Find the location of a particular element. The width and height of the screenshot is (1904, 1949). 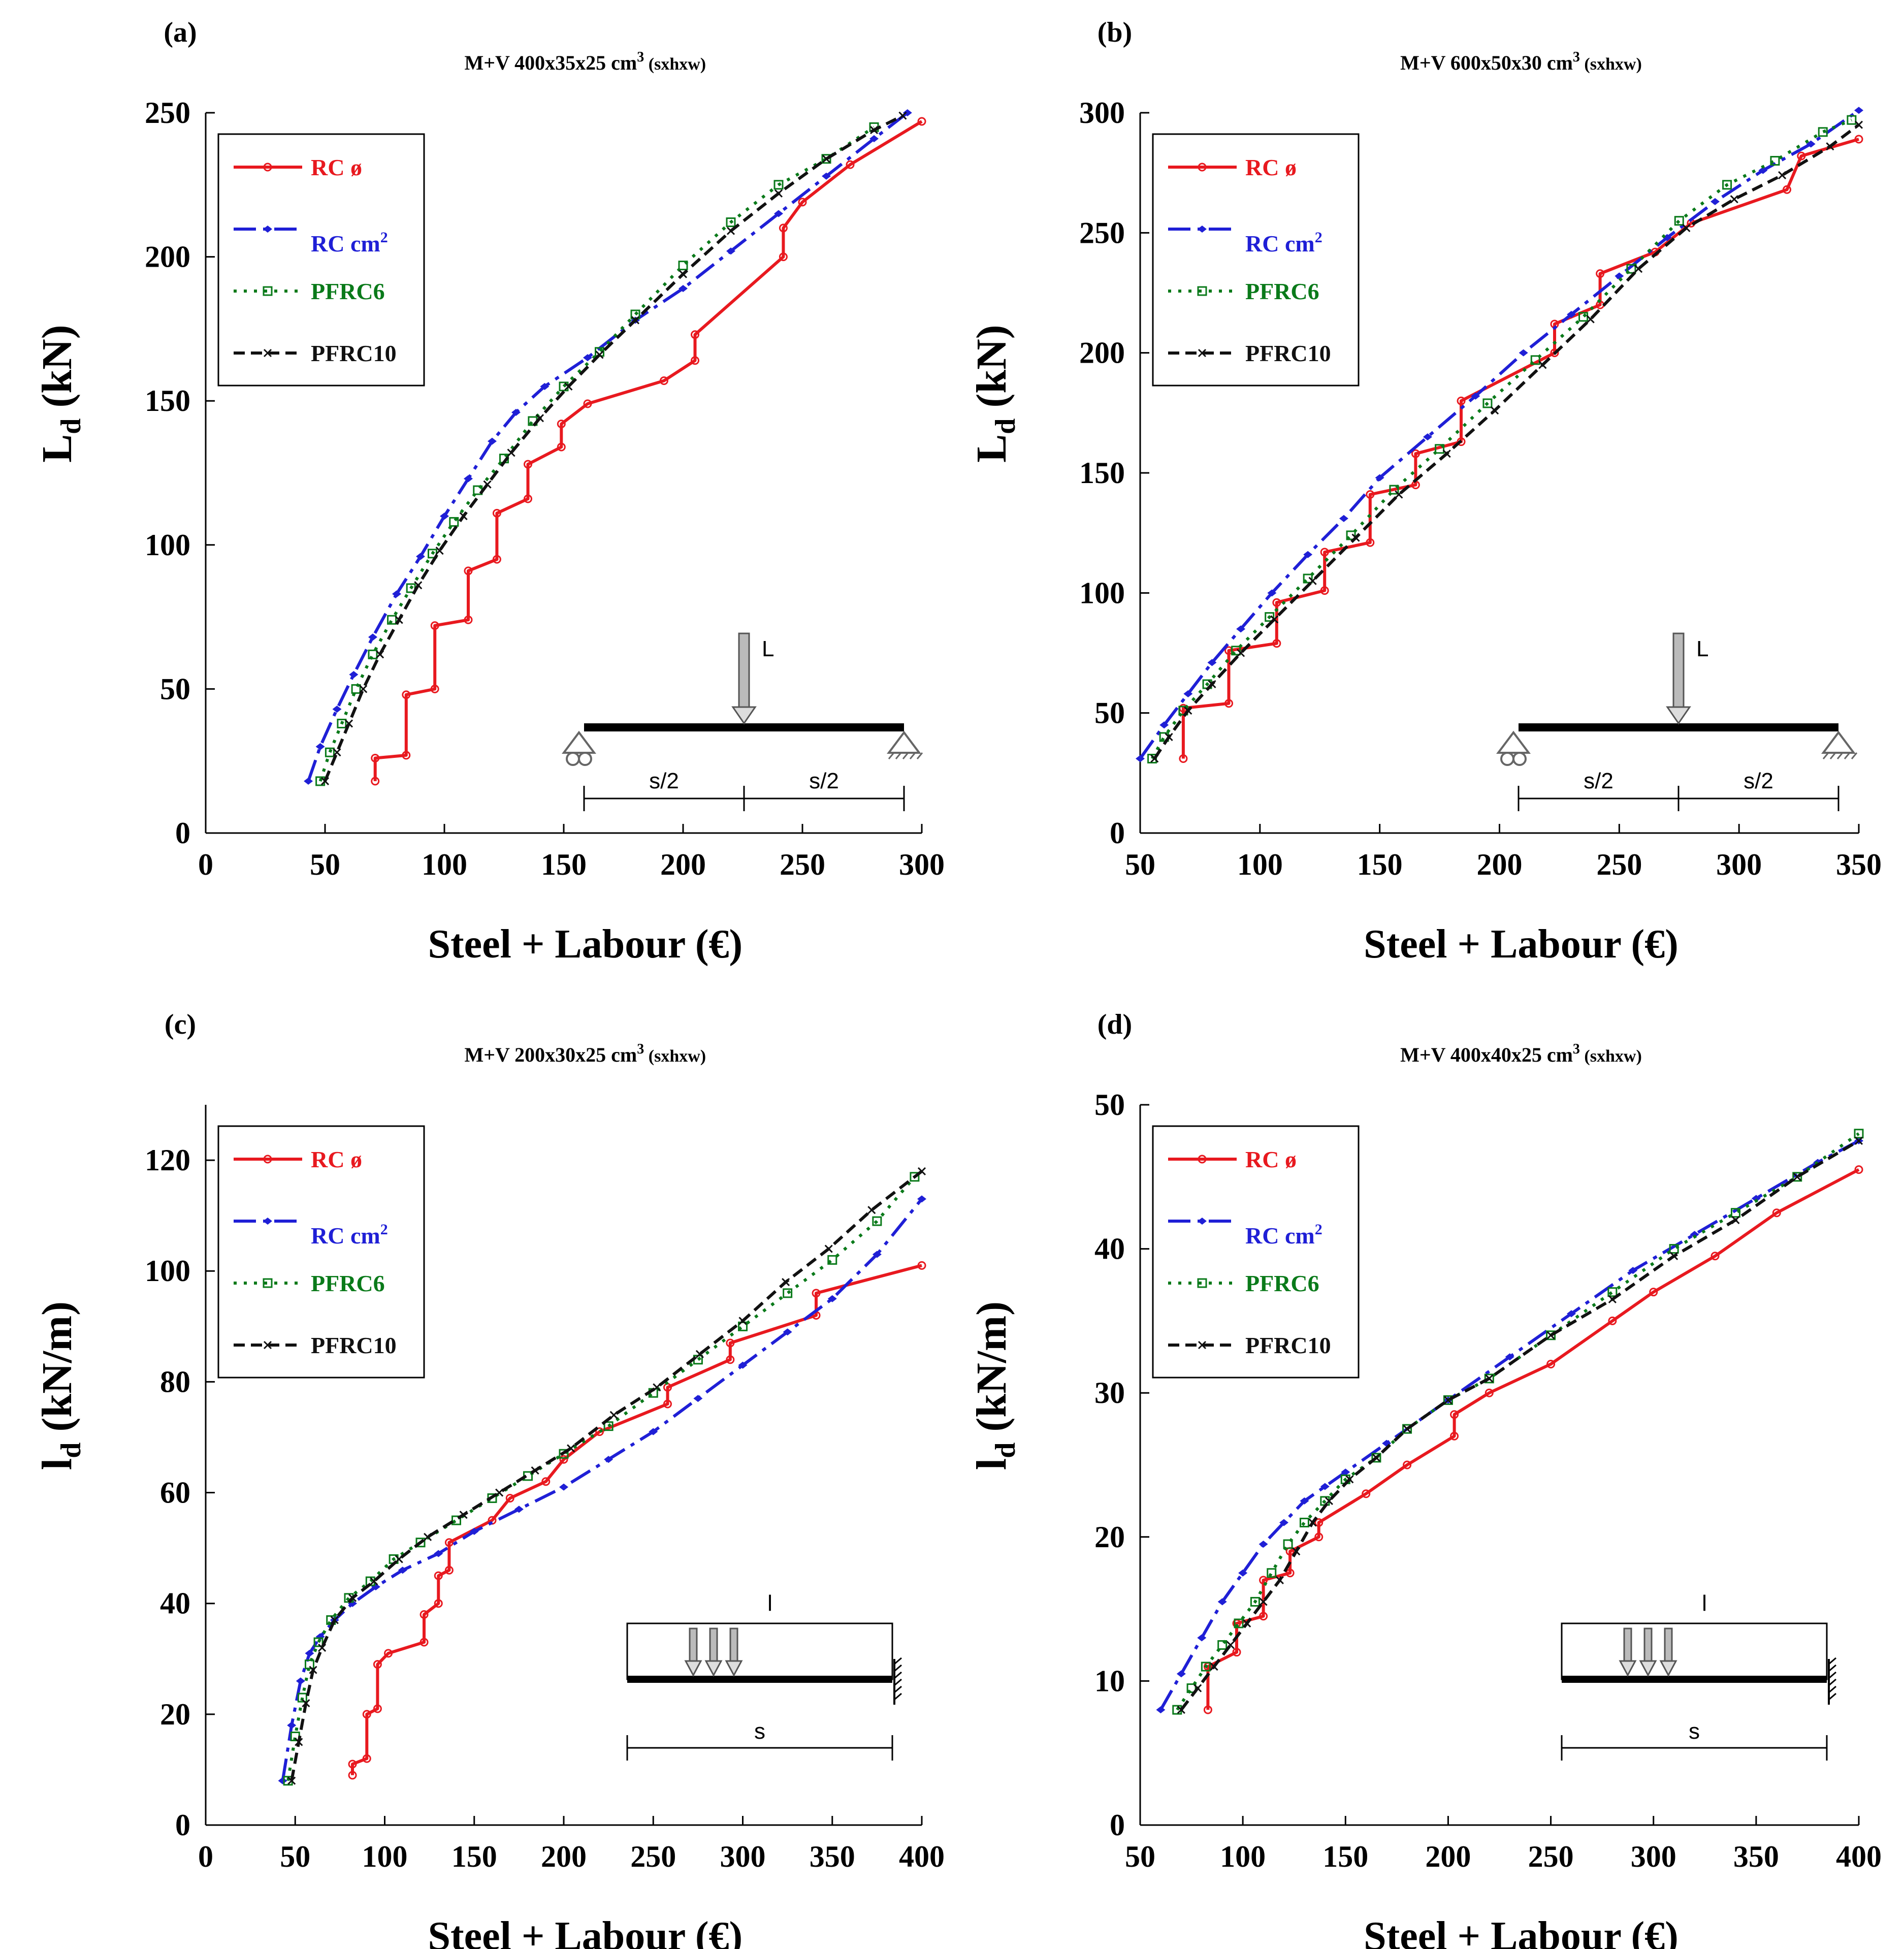

legend-item-rc_phi: RC ø is located at coordinates (298, 1159).